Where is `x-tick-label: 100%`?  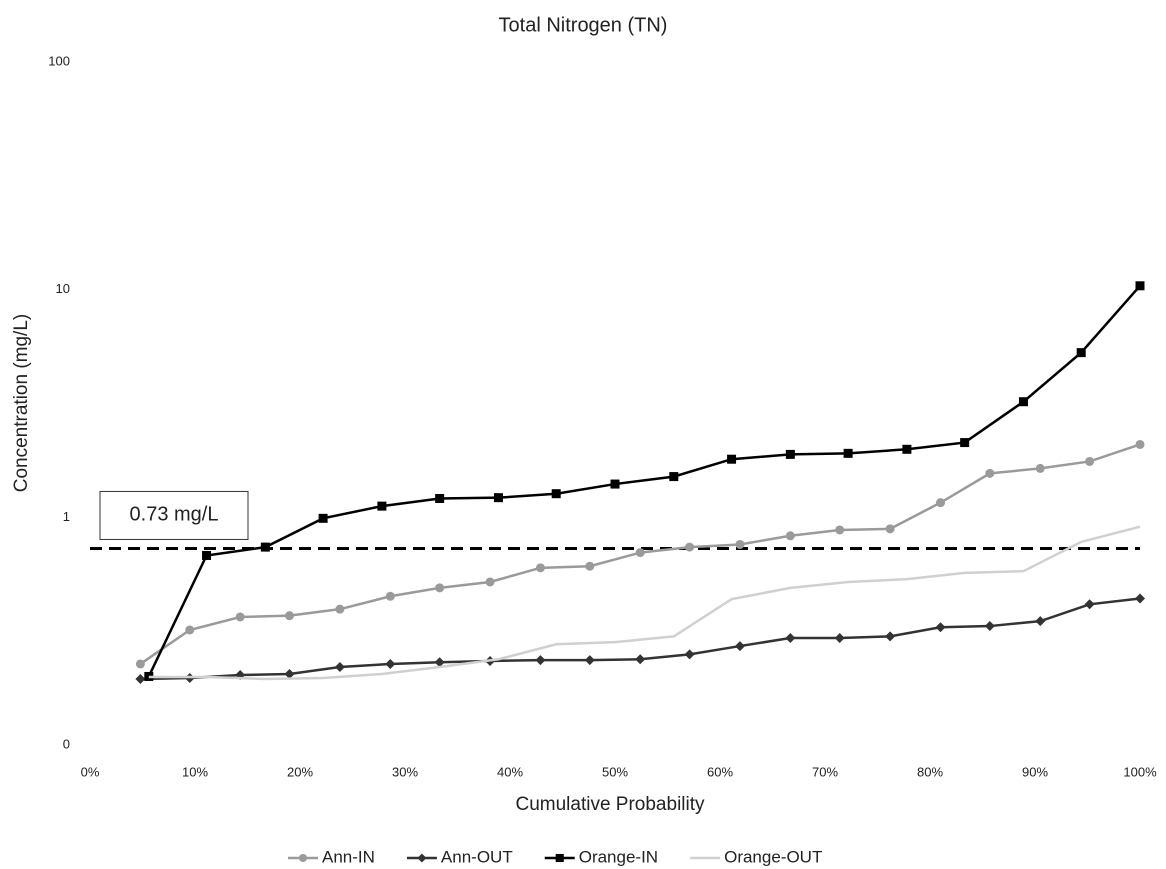 x-tick-label: 100% is located at coordinates (1140, 771).